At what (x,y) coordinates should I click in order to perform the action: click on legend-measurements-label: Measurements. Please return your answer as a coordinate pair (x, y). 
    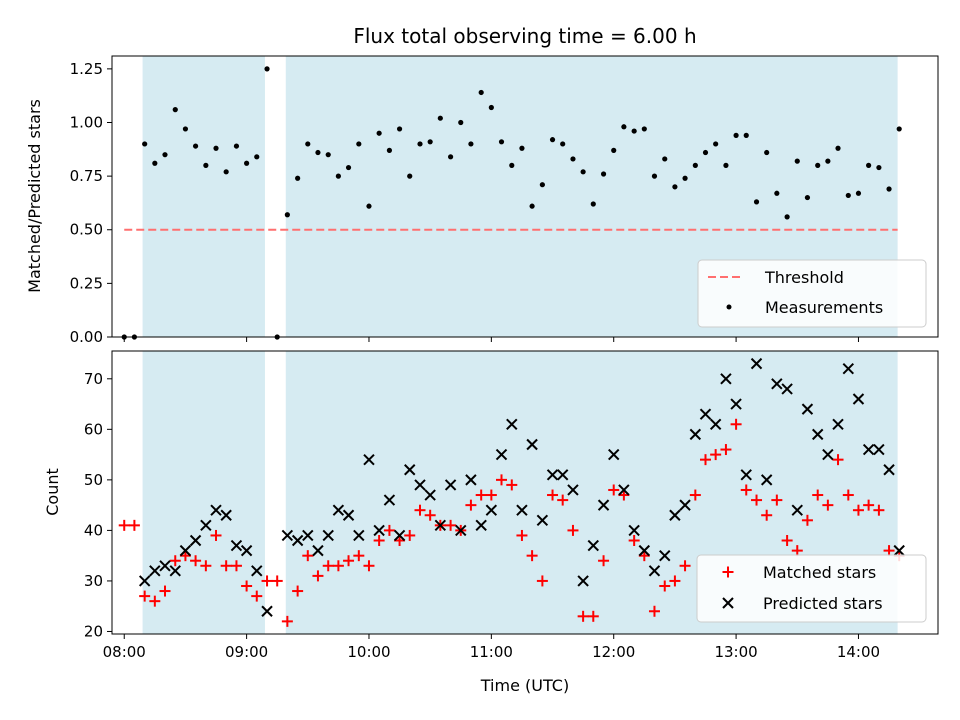
    Looking at the image, I should click on (824, 307).